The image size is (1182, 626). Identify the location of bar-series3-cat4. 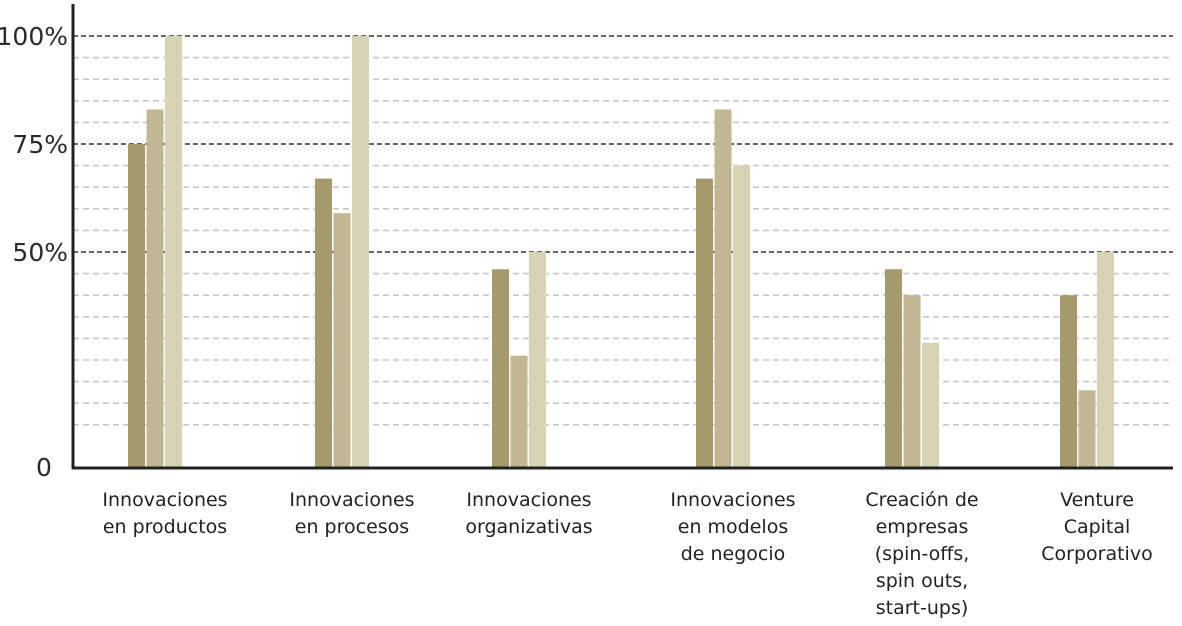
(741, 316).